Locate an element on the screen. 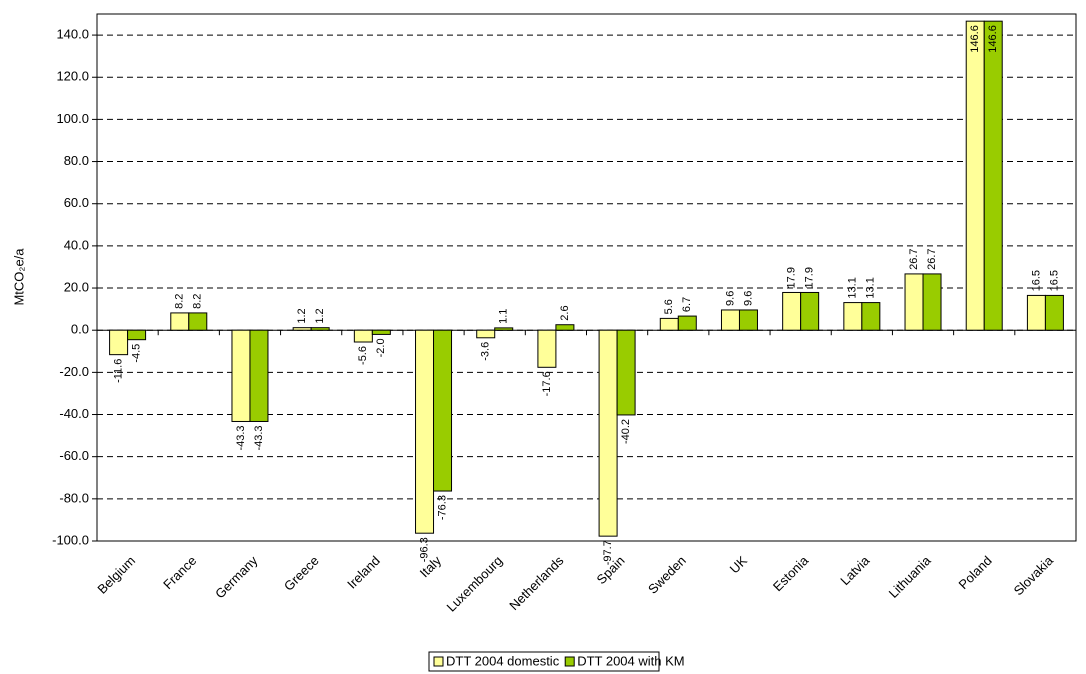 The image size is (1086, 674). value-label: -40.2 is located at coordinates (626, 431).